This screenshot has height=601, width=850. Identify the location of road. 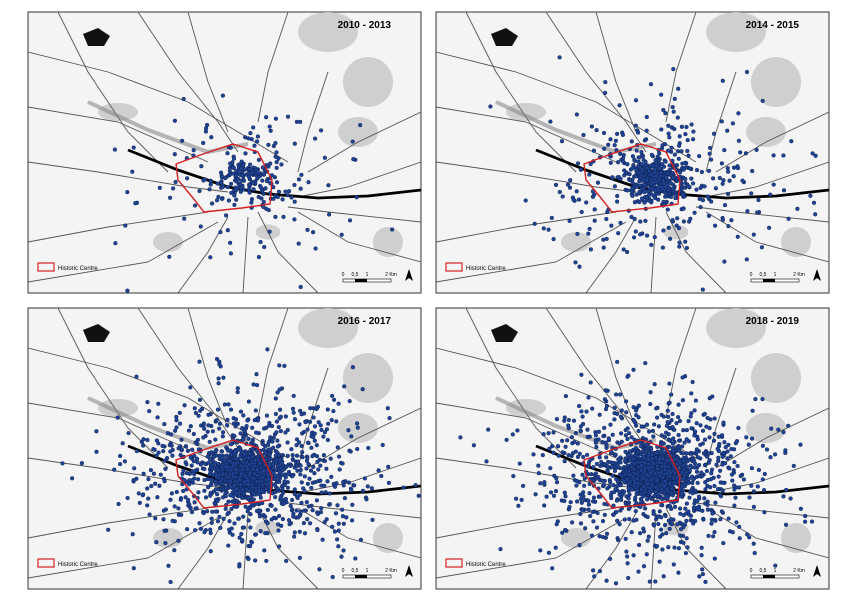
(596, 82).